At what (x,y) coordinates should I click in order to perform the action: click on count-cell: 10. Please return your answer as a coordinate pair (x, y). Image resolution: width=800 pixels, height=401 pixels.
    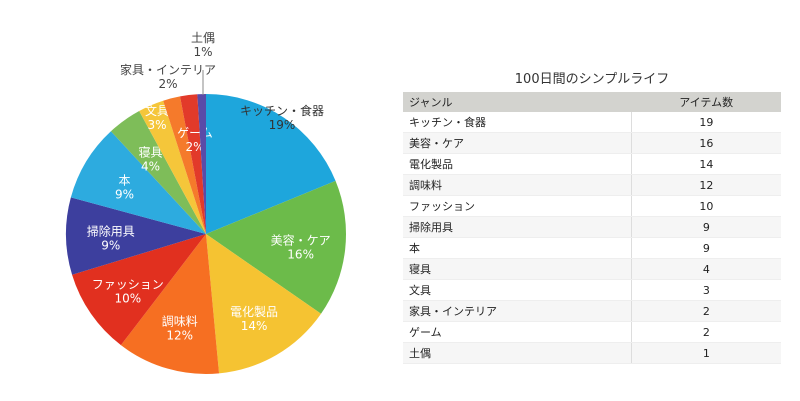
    Looking at the image, I should click on (705, 206).